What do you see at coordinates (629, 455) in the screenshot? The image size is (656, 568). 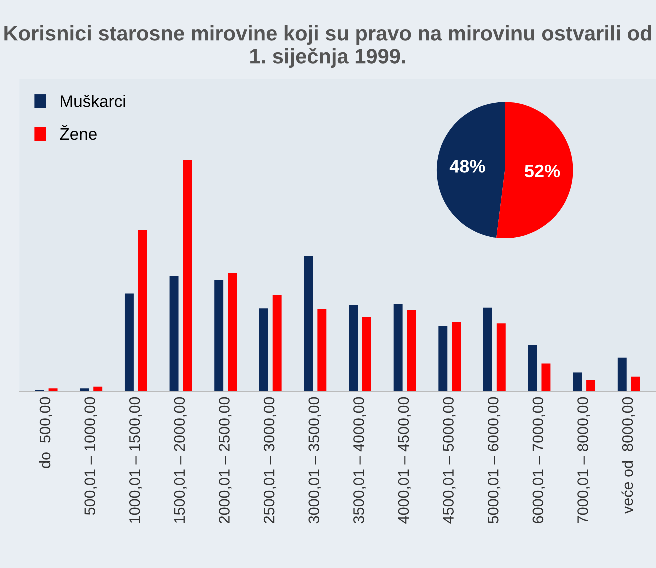 I see `x-tick-label: veće od 8000,00` at bounding box center [629, 455].